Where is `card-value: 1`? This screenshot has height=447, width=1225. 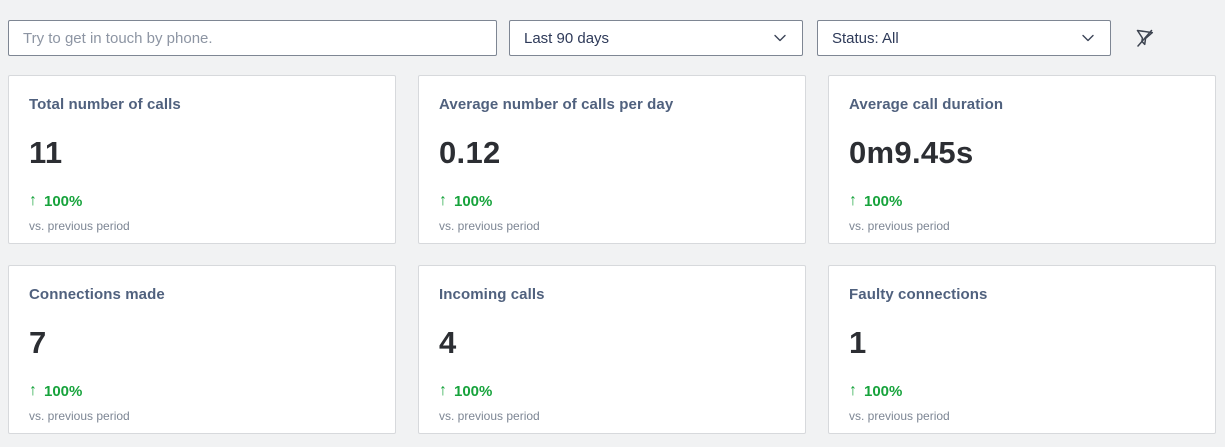
card-value: 1 is located at coordinates (858, 342).